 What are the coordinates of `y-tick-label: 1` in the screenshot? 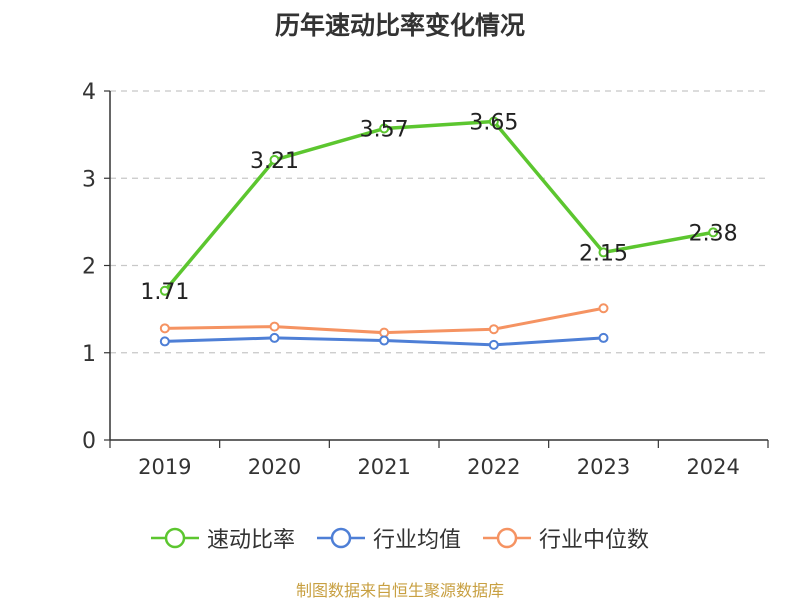 It's located at (89, 354).